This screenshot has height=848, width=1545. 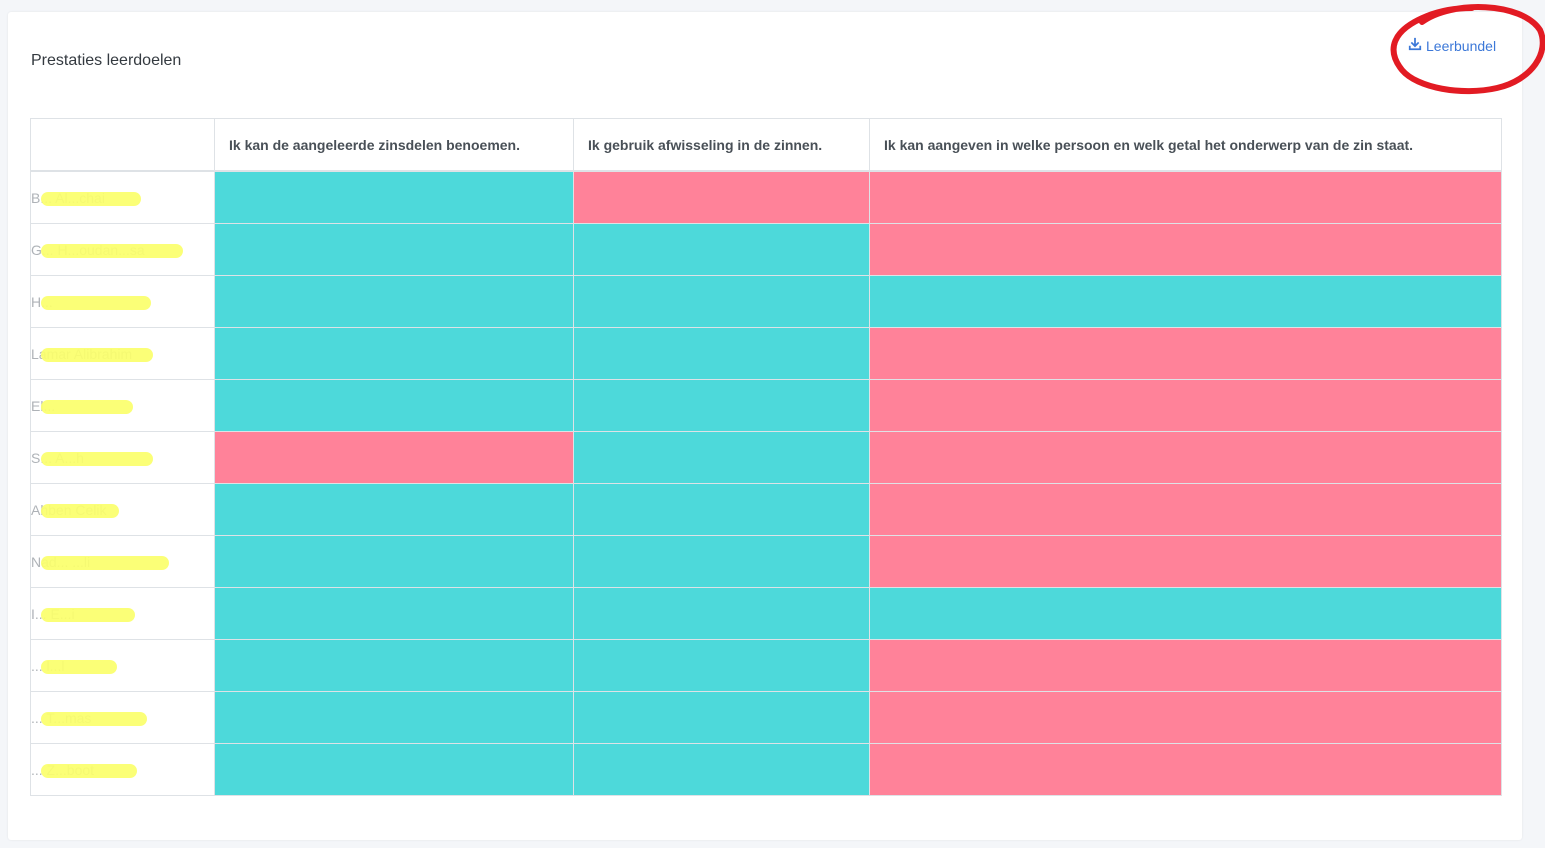 I want to click on table-row: I... E...i, so click(x=766, y=613).